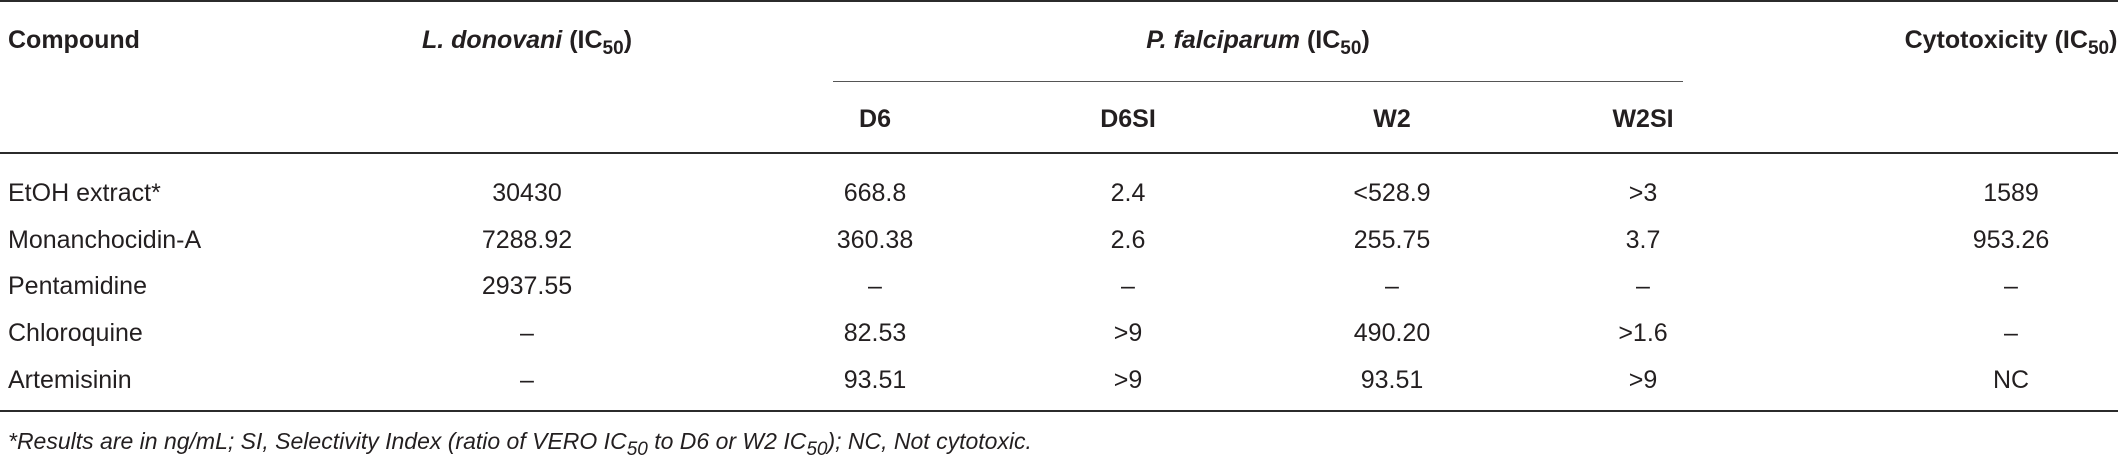 The image size is (2118, 468). Describe the element at coordinates (527, 286) in the screenshot. I see `cell-ldonovani: 2937.55` at that location.